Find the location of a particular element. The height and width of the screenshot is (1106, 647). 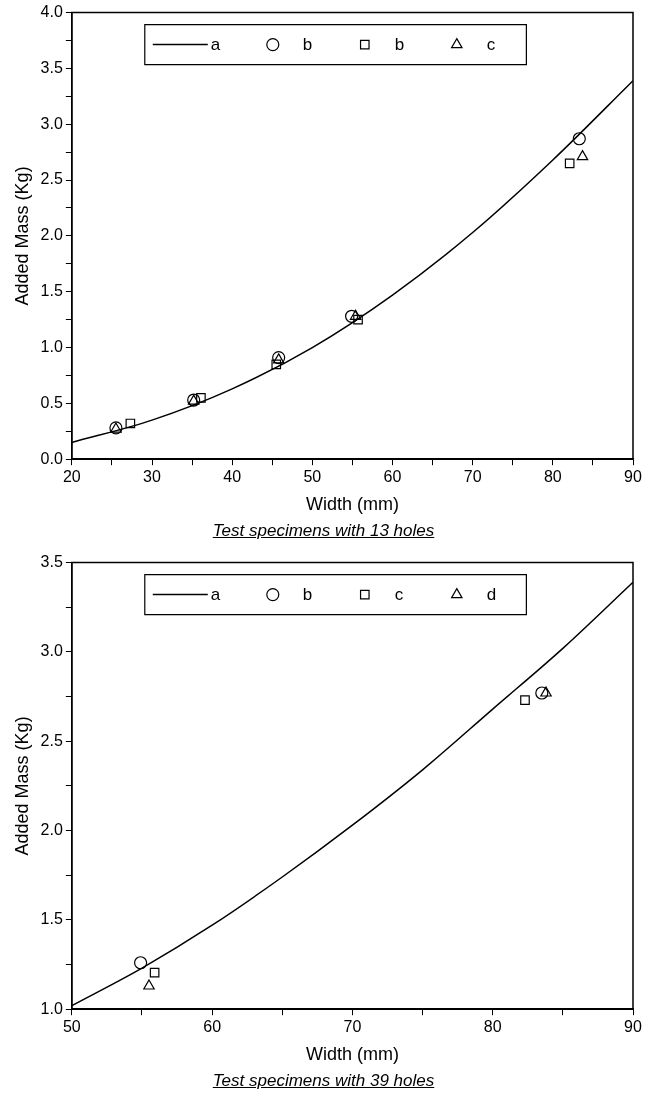

x-tick-label: 40 is located at coordinates (232, 477).